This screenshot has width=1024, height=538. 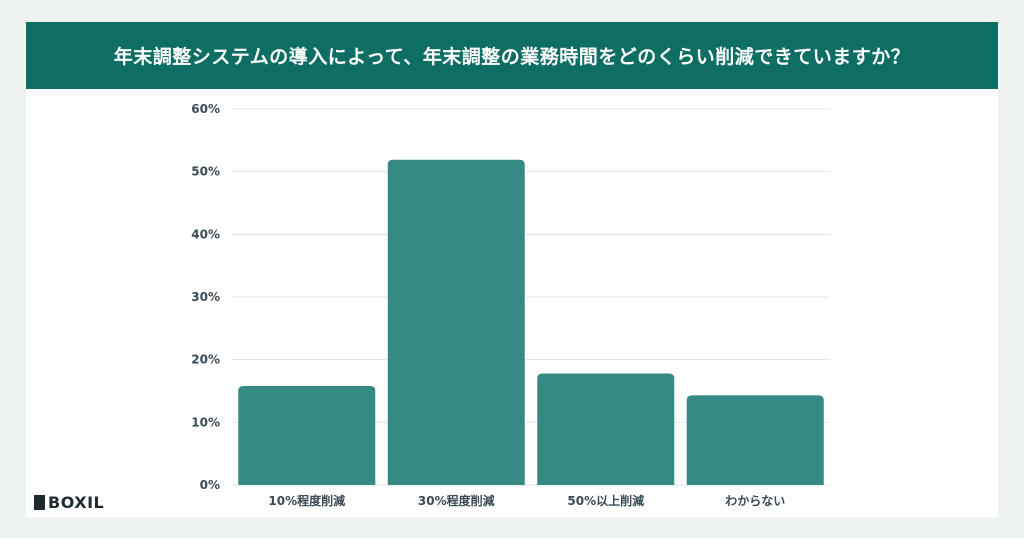 What do you see at coordinates (39, 502) in the screenshot?
I see `boxil-logo-mark` at bounding box center [39, 502].